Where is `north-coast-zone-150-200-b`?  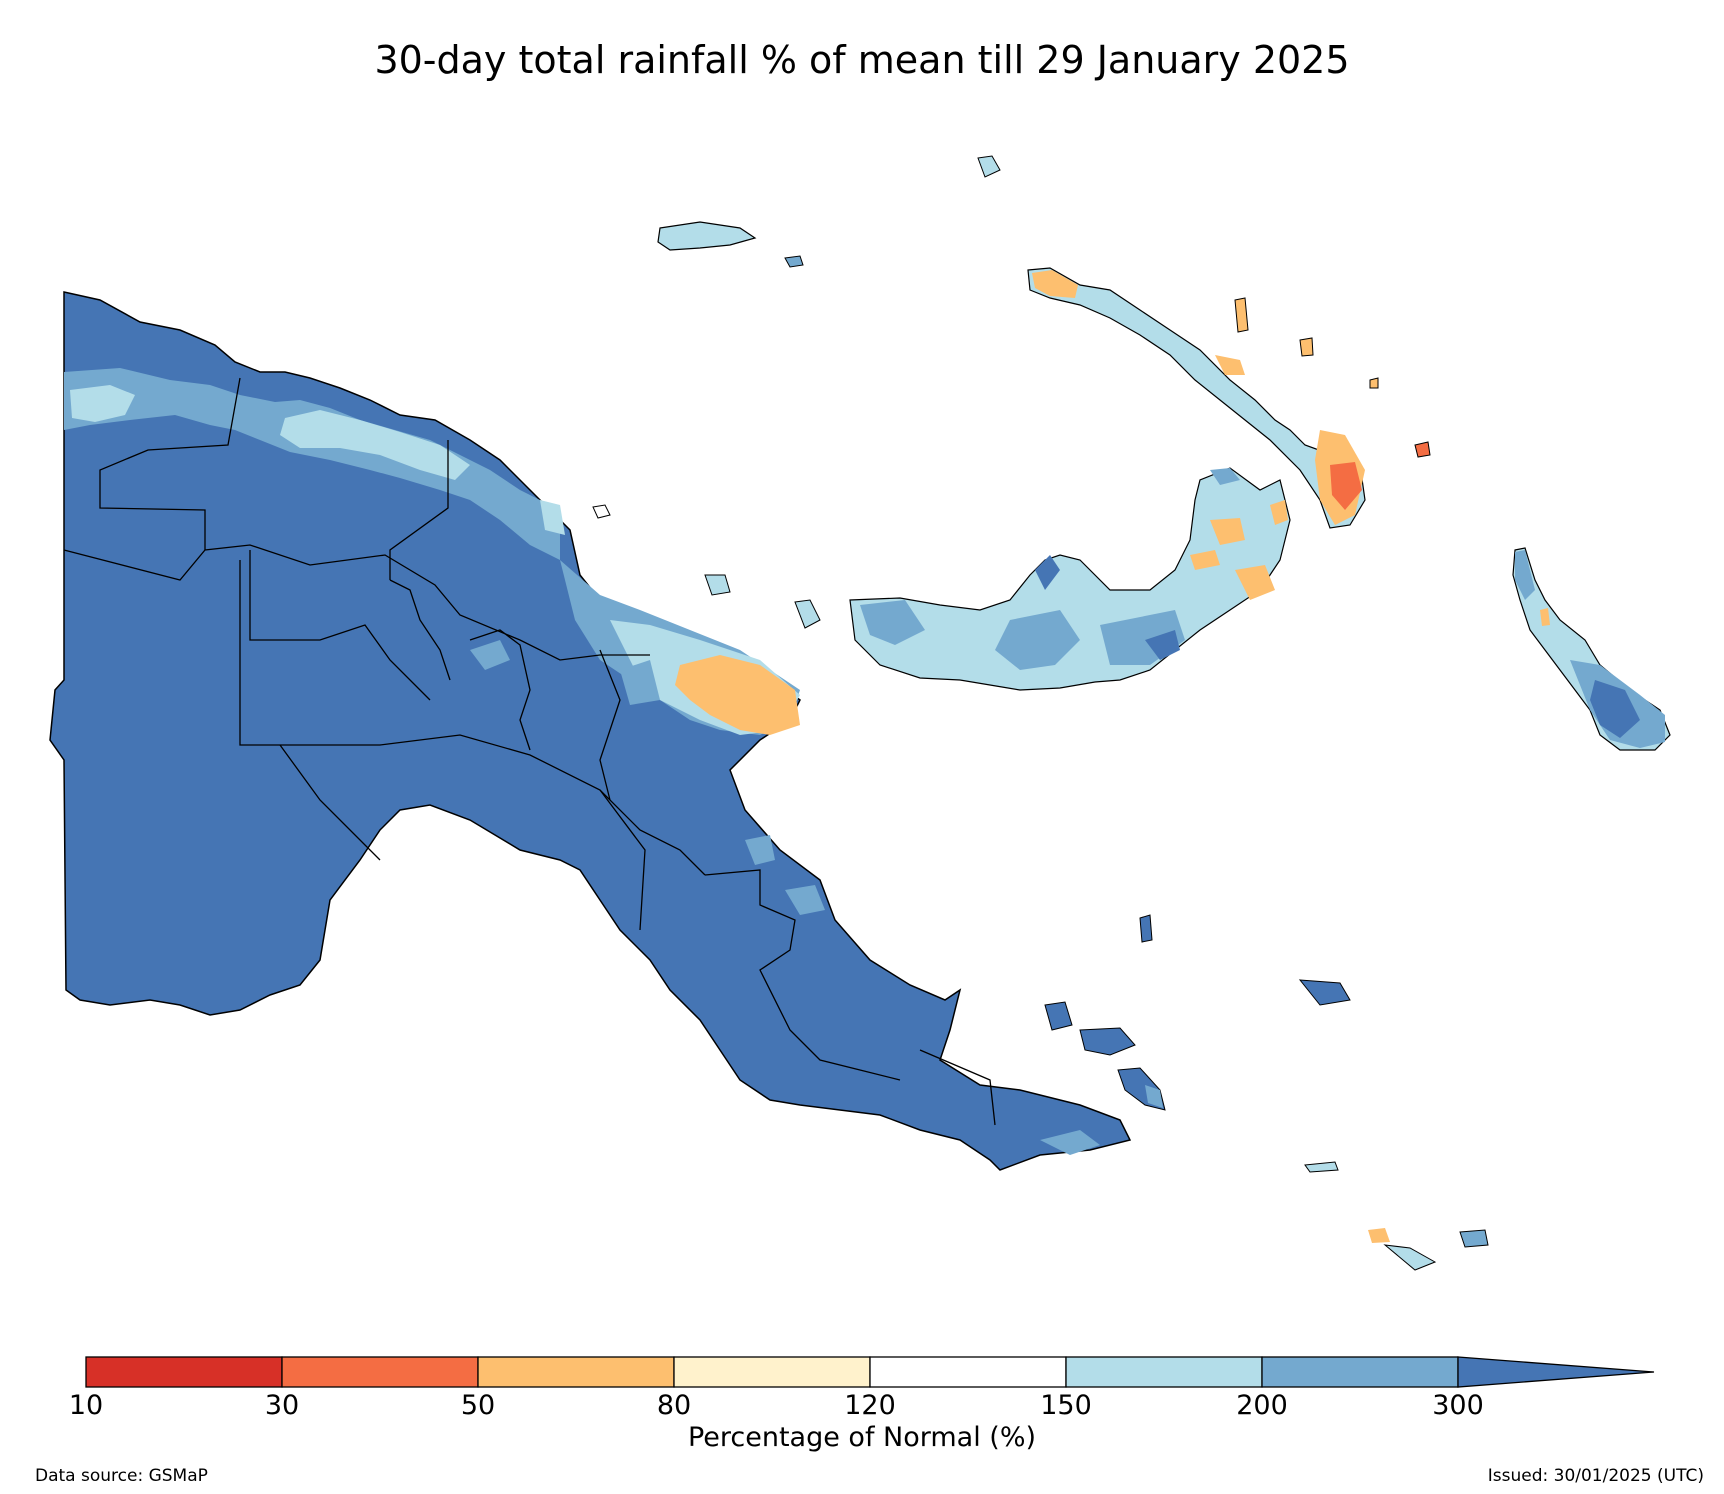 north-coast-zone-150-200-b is located at coordinates (375, 445).